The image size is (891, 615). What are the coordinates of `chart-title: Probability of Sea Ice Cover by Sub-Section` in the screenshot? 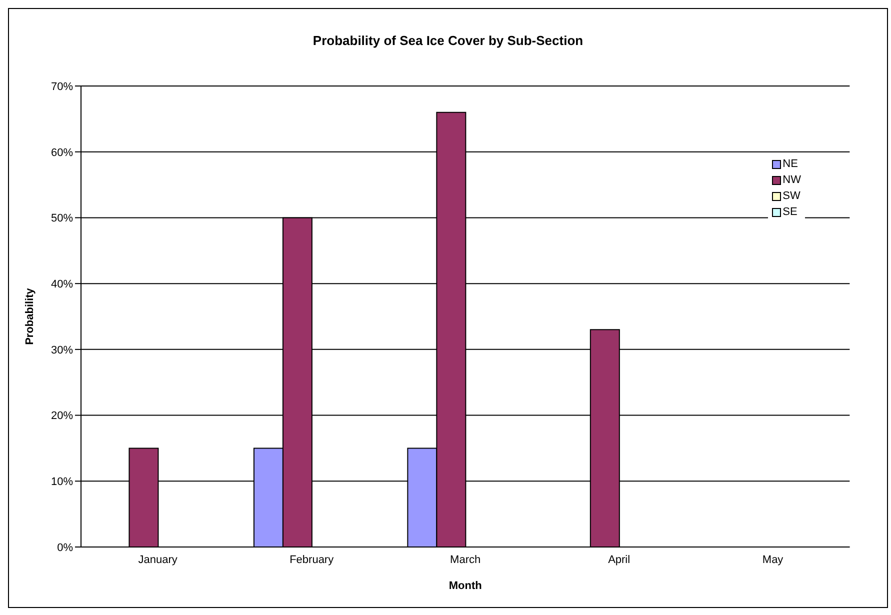 It's located at (448, 40).